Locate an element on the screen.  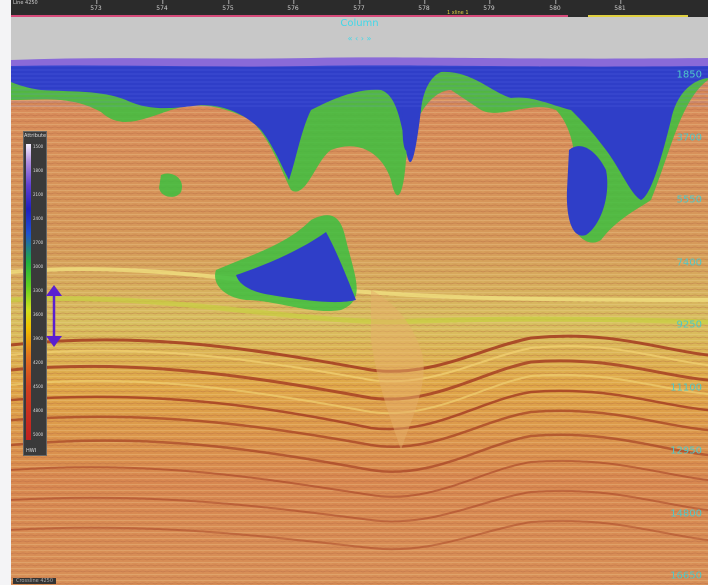
color-legend-footer: HWI is located at coordinates (31, 451).